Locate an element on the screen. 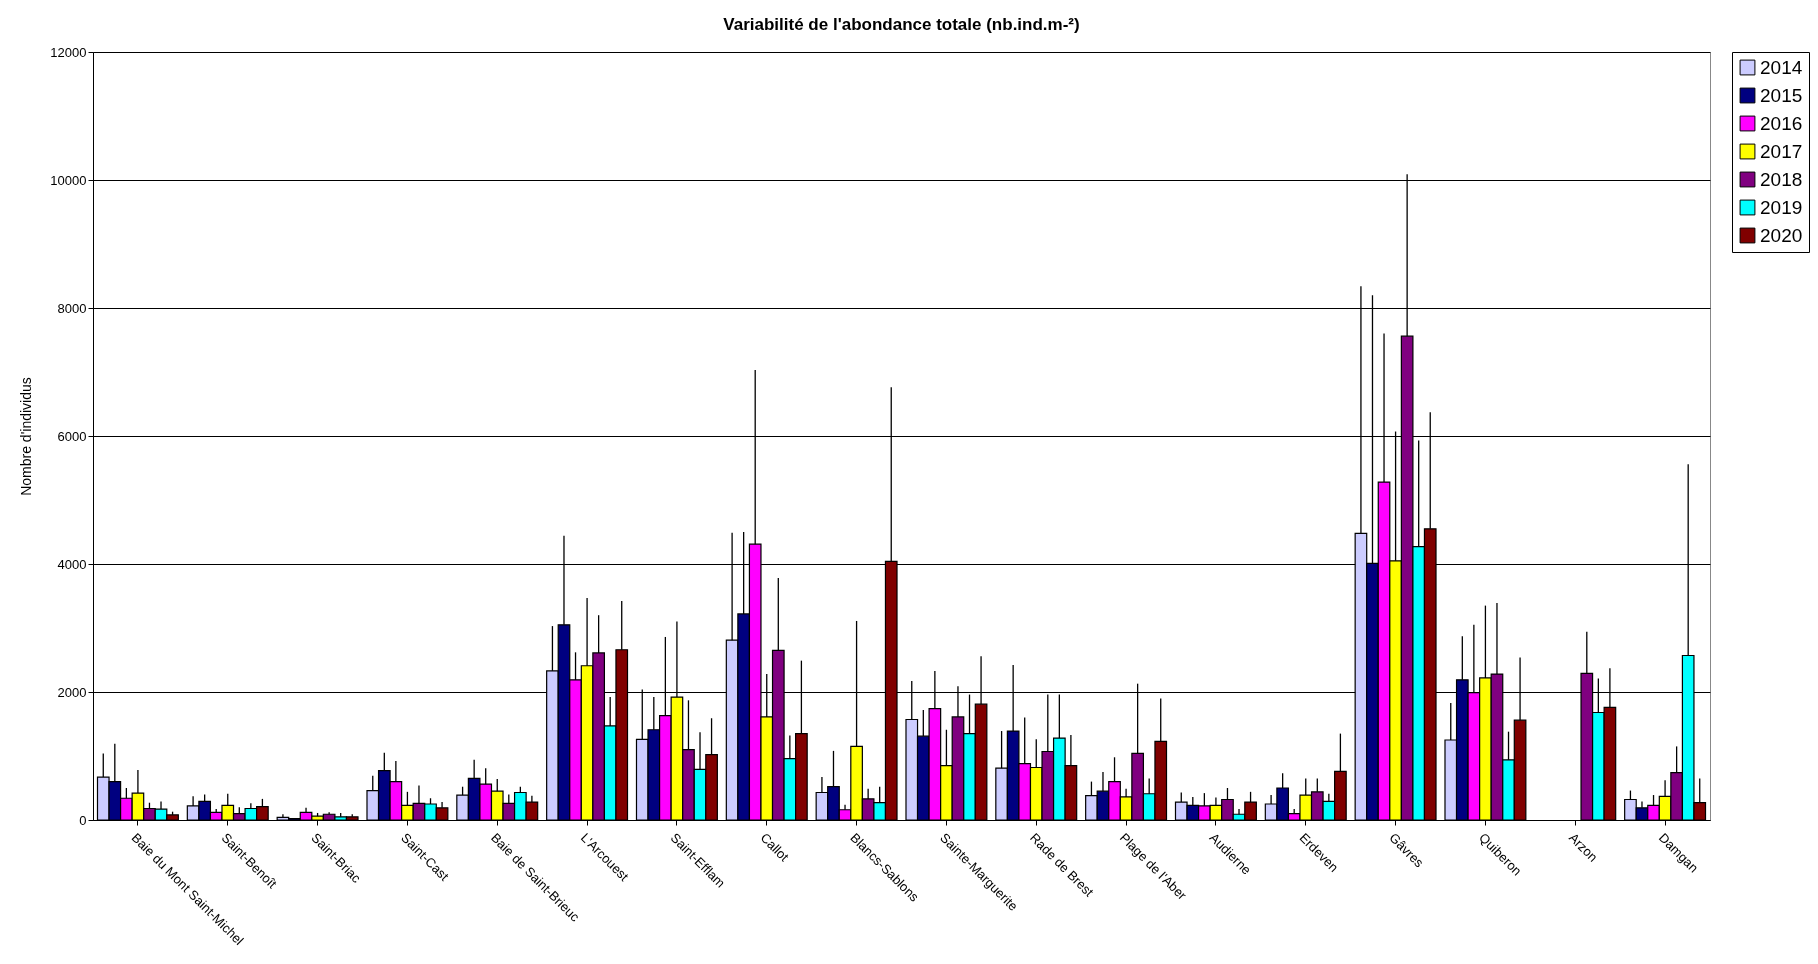 The image size is (1818, 964). legend-label: 2015 is located at coordinates (1781, 95).